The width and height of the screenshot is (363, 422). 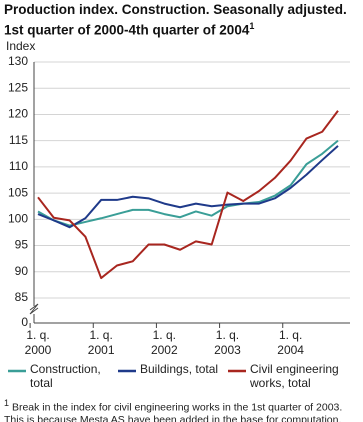 I want to click on legend-label: Buildings, total, so click(x=179, y=369).